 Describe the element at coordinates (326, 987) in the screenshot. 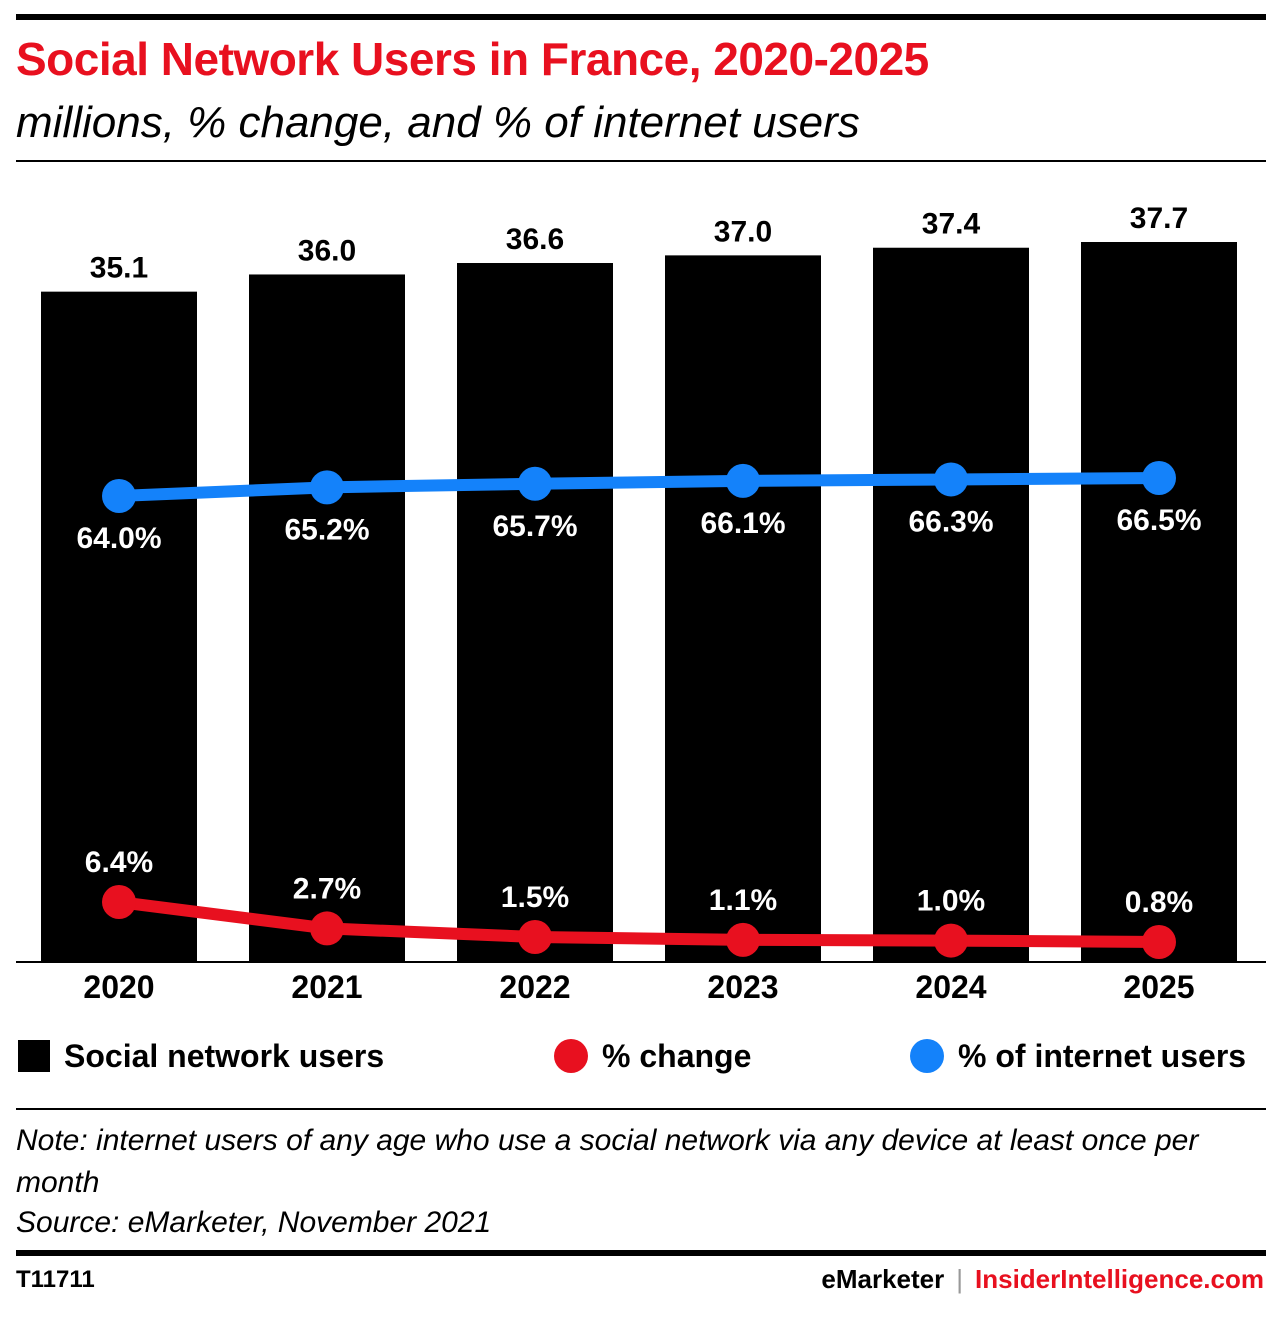

I see `x-tick-2021: 2021` at that location.